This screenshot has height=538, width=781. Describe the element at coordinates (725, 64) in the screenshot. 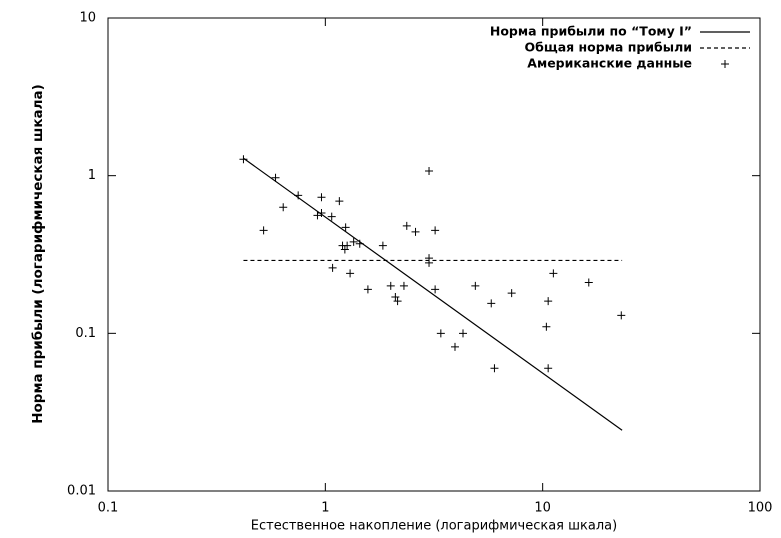

I see `legend-sample` at that location.